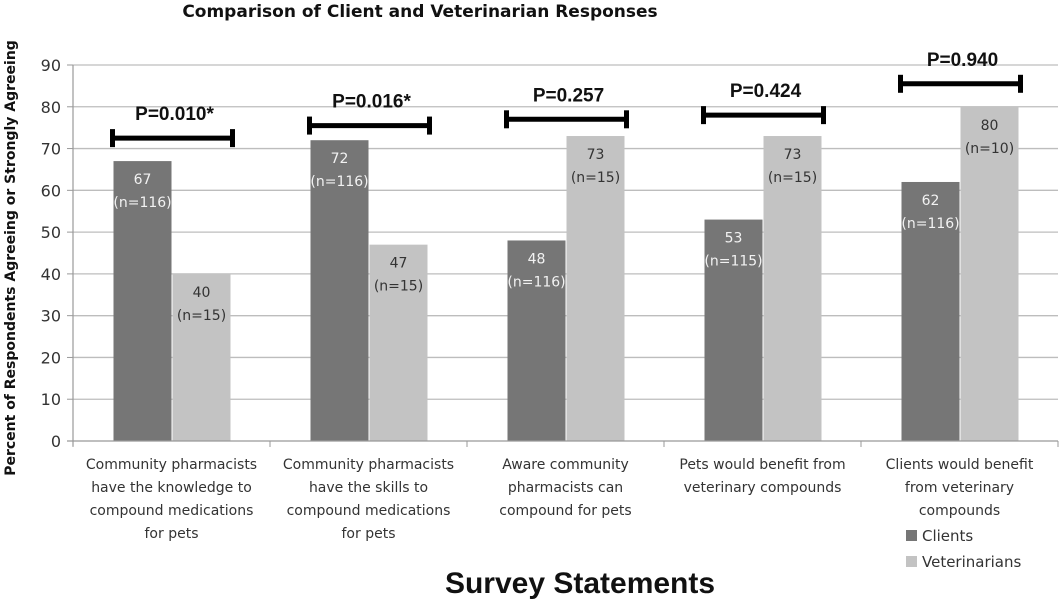 This screenshot has width=1059, height=601. Describe the element at coordinates (960, 465) in the screenshot. I see `x-tick-label-line: Clients would benefit` at that location.